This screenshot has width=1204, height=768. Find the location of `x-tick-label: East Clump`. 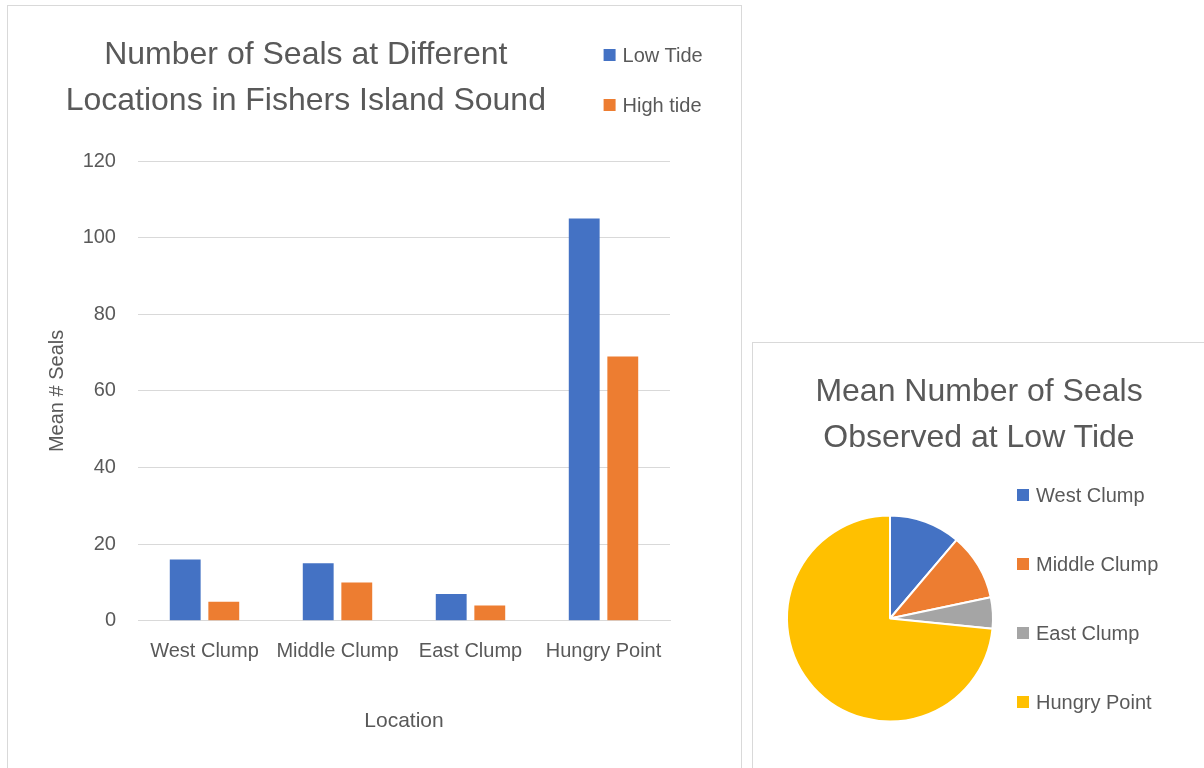

x-tick-label: East Clump is located at coordinates (470, 650).